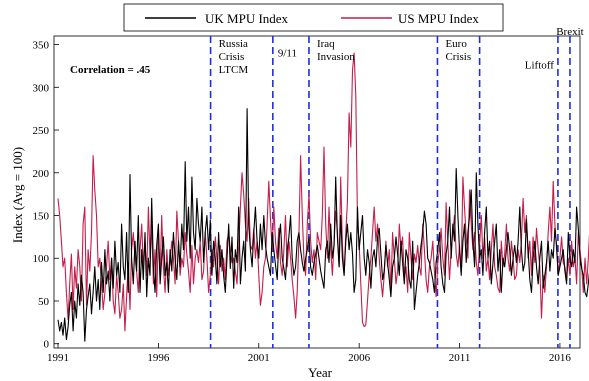 The image size is (589, 381). What do you see at coordinates (41, 217) in the screenshot?
I see `y-tick-label: 150` at bounding box center [41, 217].